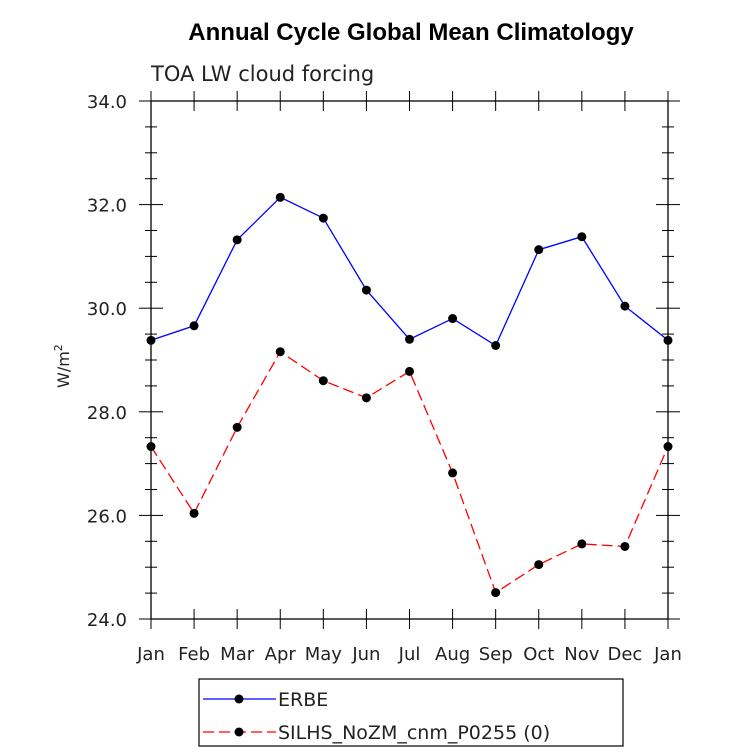  I want to click on x-tick-label: Dec, so click(624, 654).